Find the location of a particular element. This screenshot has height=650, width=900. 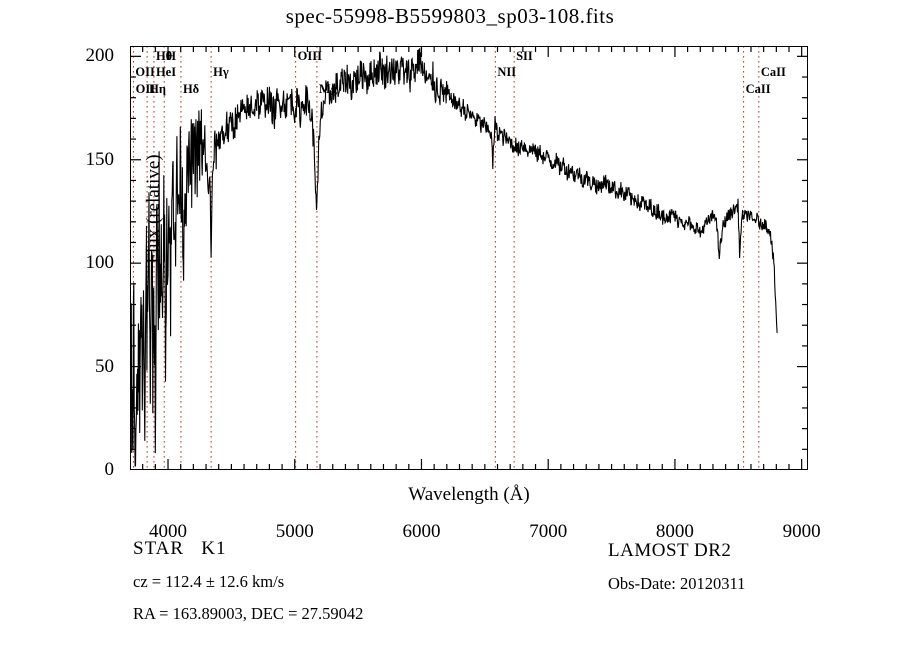

line-label-mg: Mg is located at coordinates (327, 89).